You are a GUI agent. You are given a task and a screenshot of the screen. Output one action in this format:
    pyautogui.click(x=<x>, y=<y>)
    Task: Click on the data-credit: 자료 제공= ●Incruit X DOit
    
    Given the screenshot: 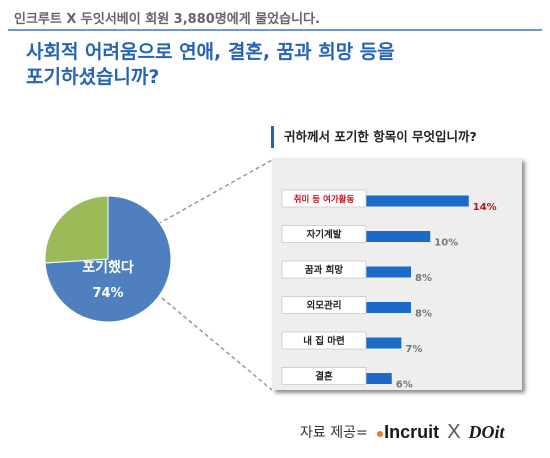 What is the action you would take?
    pyautogui.click(x=402, y=432)
    